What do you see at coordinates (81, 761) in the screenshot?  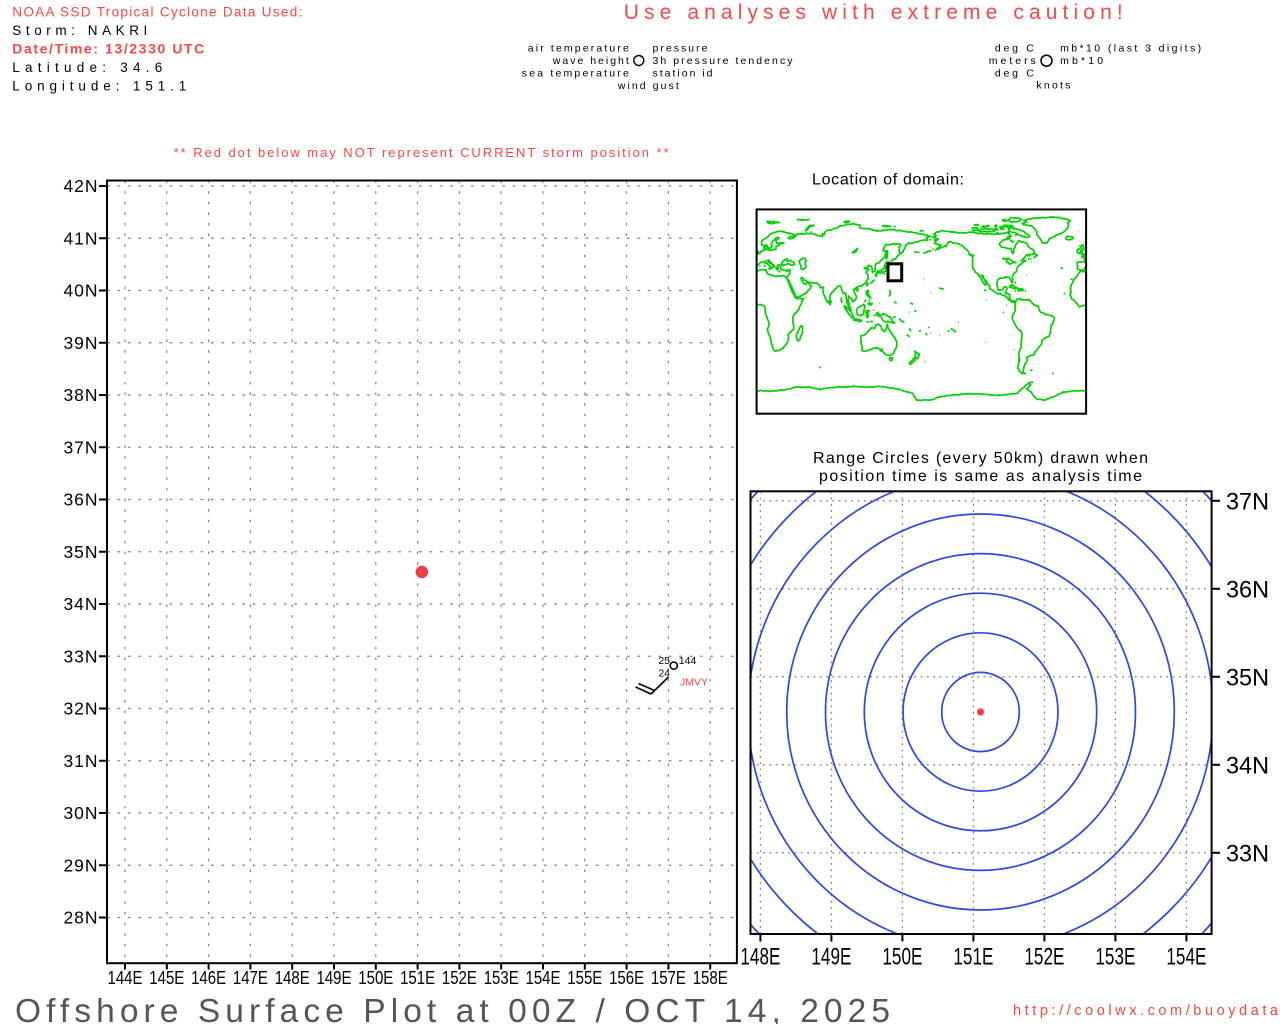 I see `svg-text: 31N` at bounding box center [81, 761].